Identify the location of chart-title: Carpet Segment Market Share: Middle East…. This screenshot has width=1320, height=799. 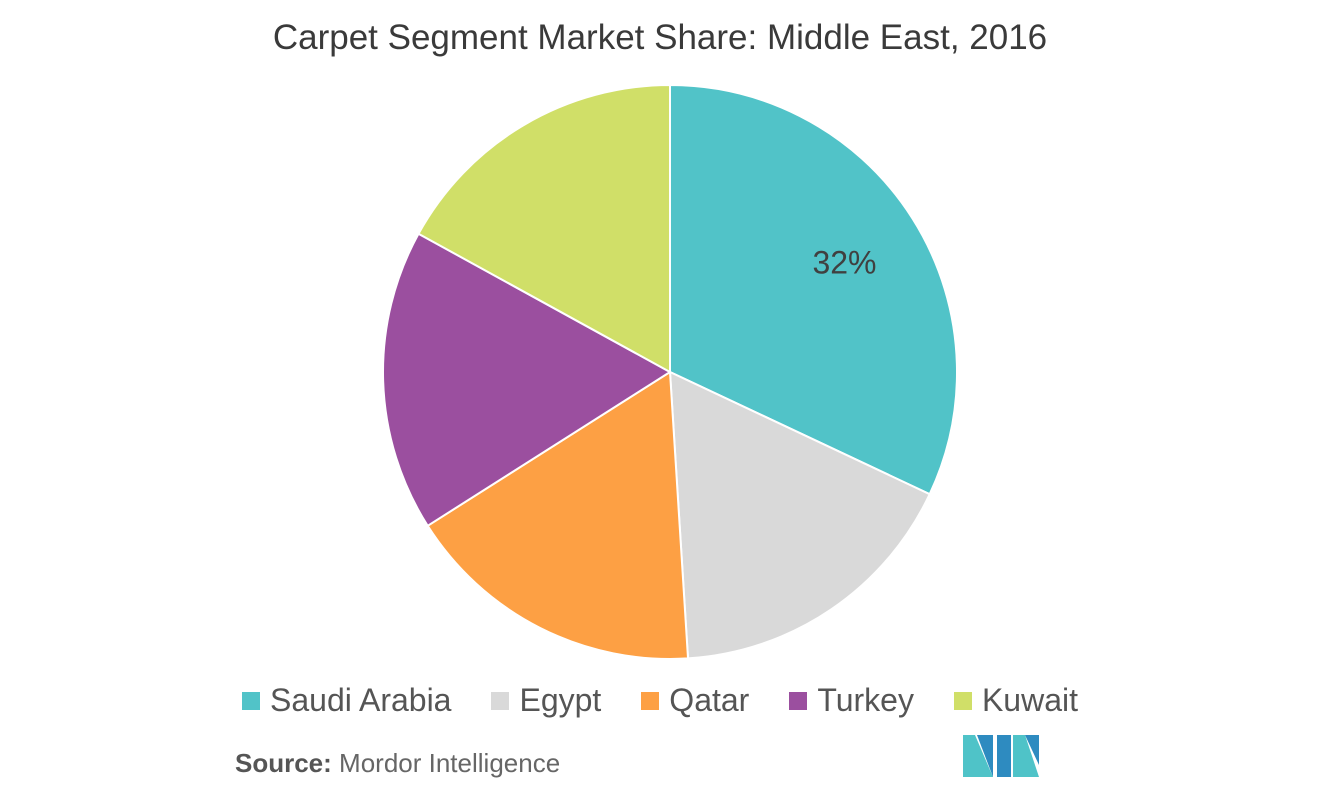
(660, 37).